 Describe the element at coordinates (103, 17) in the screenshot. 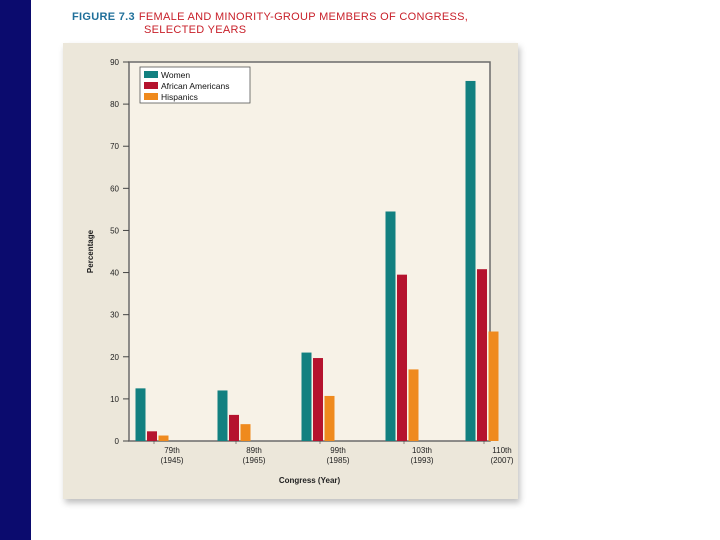

I see `figure-number: FIGURE 7.3` at that location.